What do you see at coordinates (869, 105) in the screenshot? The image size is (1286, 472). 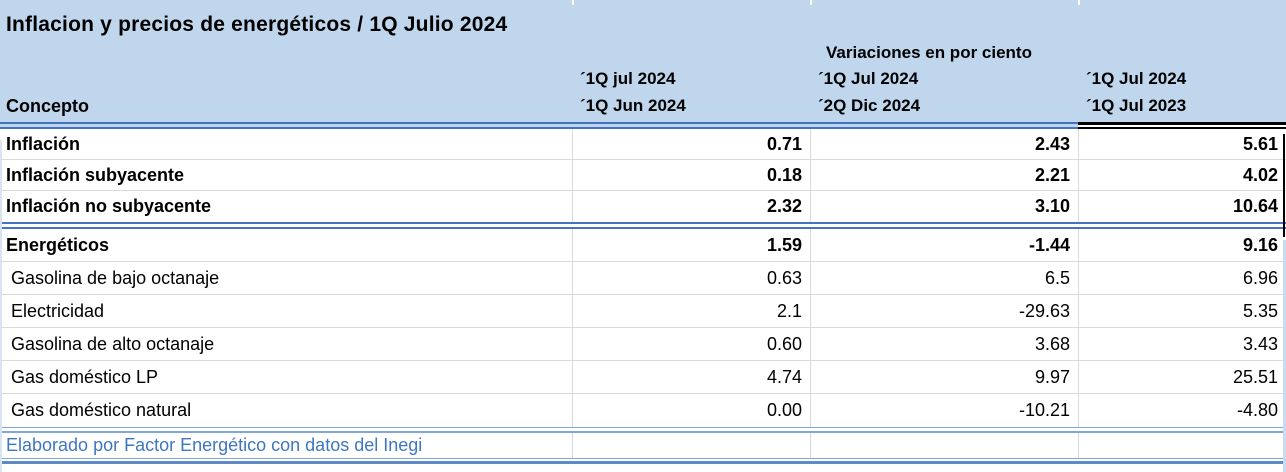 I see `column-header-2-line2: ´2Q Dic 2024` at bounding box center [869, 105].